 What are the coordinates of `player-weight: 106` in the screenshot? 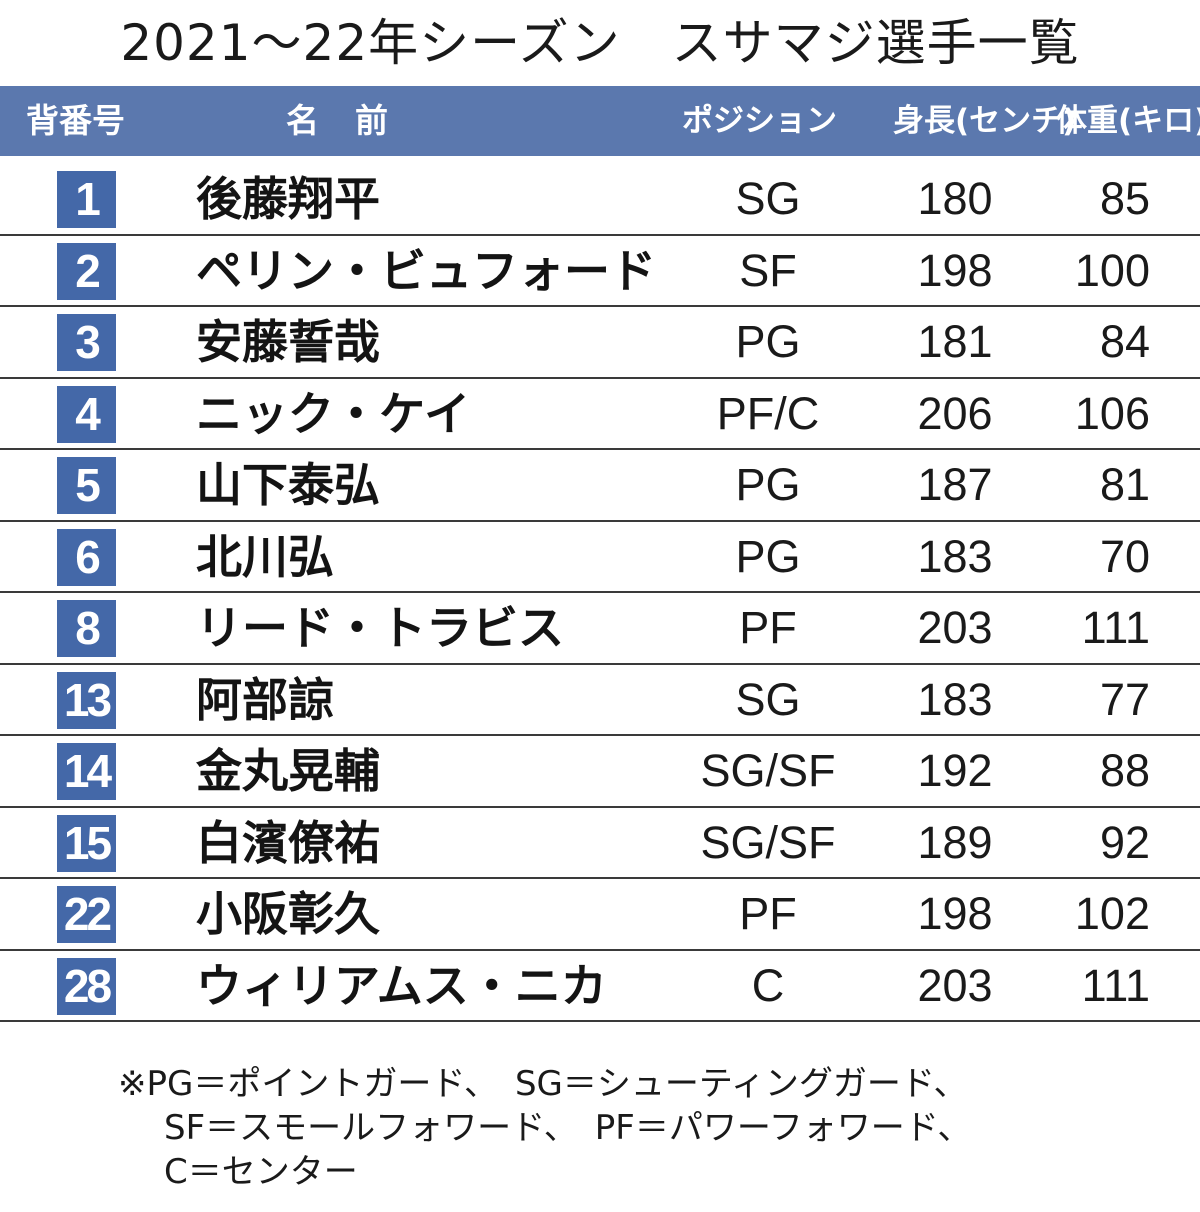 It's located at (1112, 413).